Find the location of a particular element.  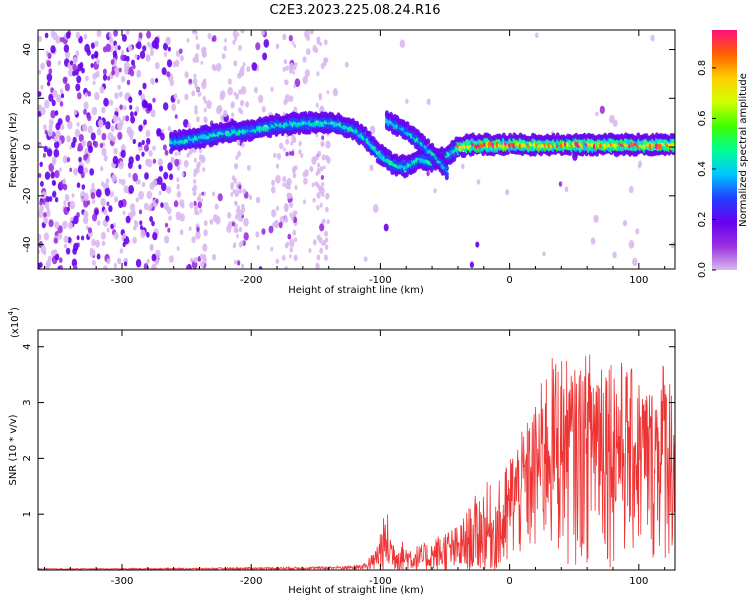

y-tick-label: 1 is located at coordinates (27, 514).